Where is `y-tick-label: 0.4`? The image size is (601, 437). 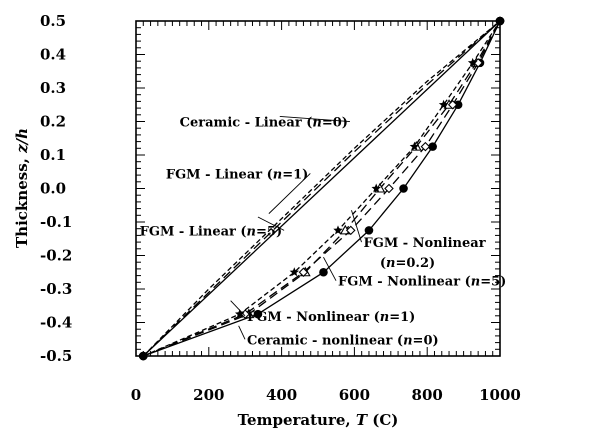 y-tick-label: 0.4 is located at coordinates (53, 55).